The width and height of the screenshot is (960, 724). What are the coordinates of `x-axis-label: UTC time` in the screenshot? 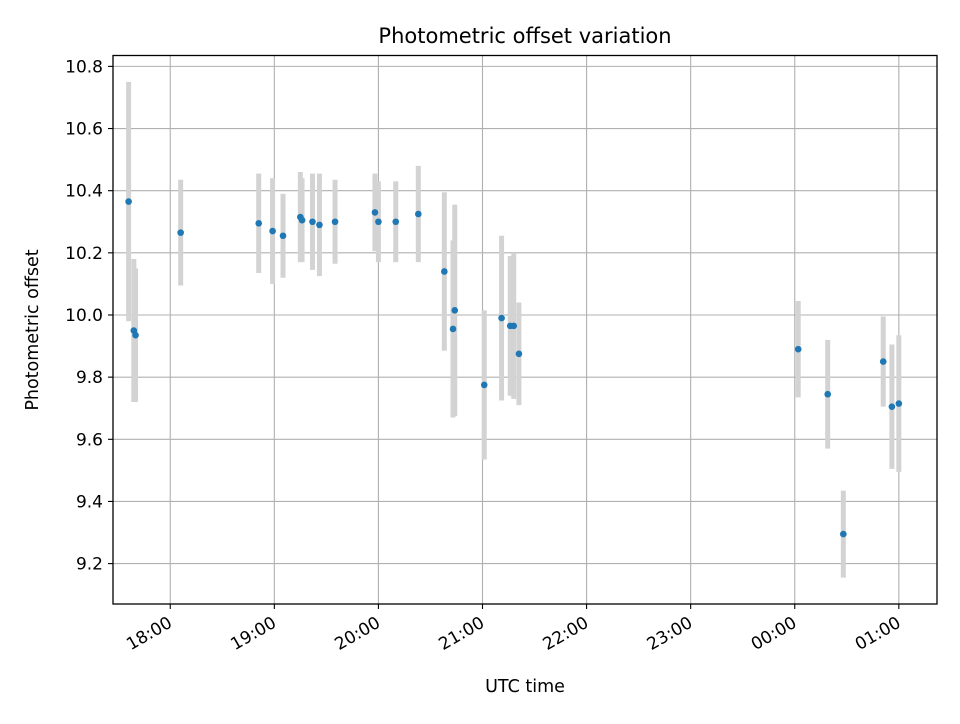 It's located at (525, 687).